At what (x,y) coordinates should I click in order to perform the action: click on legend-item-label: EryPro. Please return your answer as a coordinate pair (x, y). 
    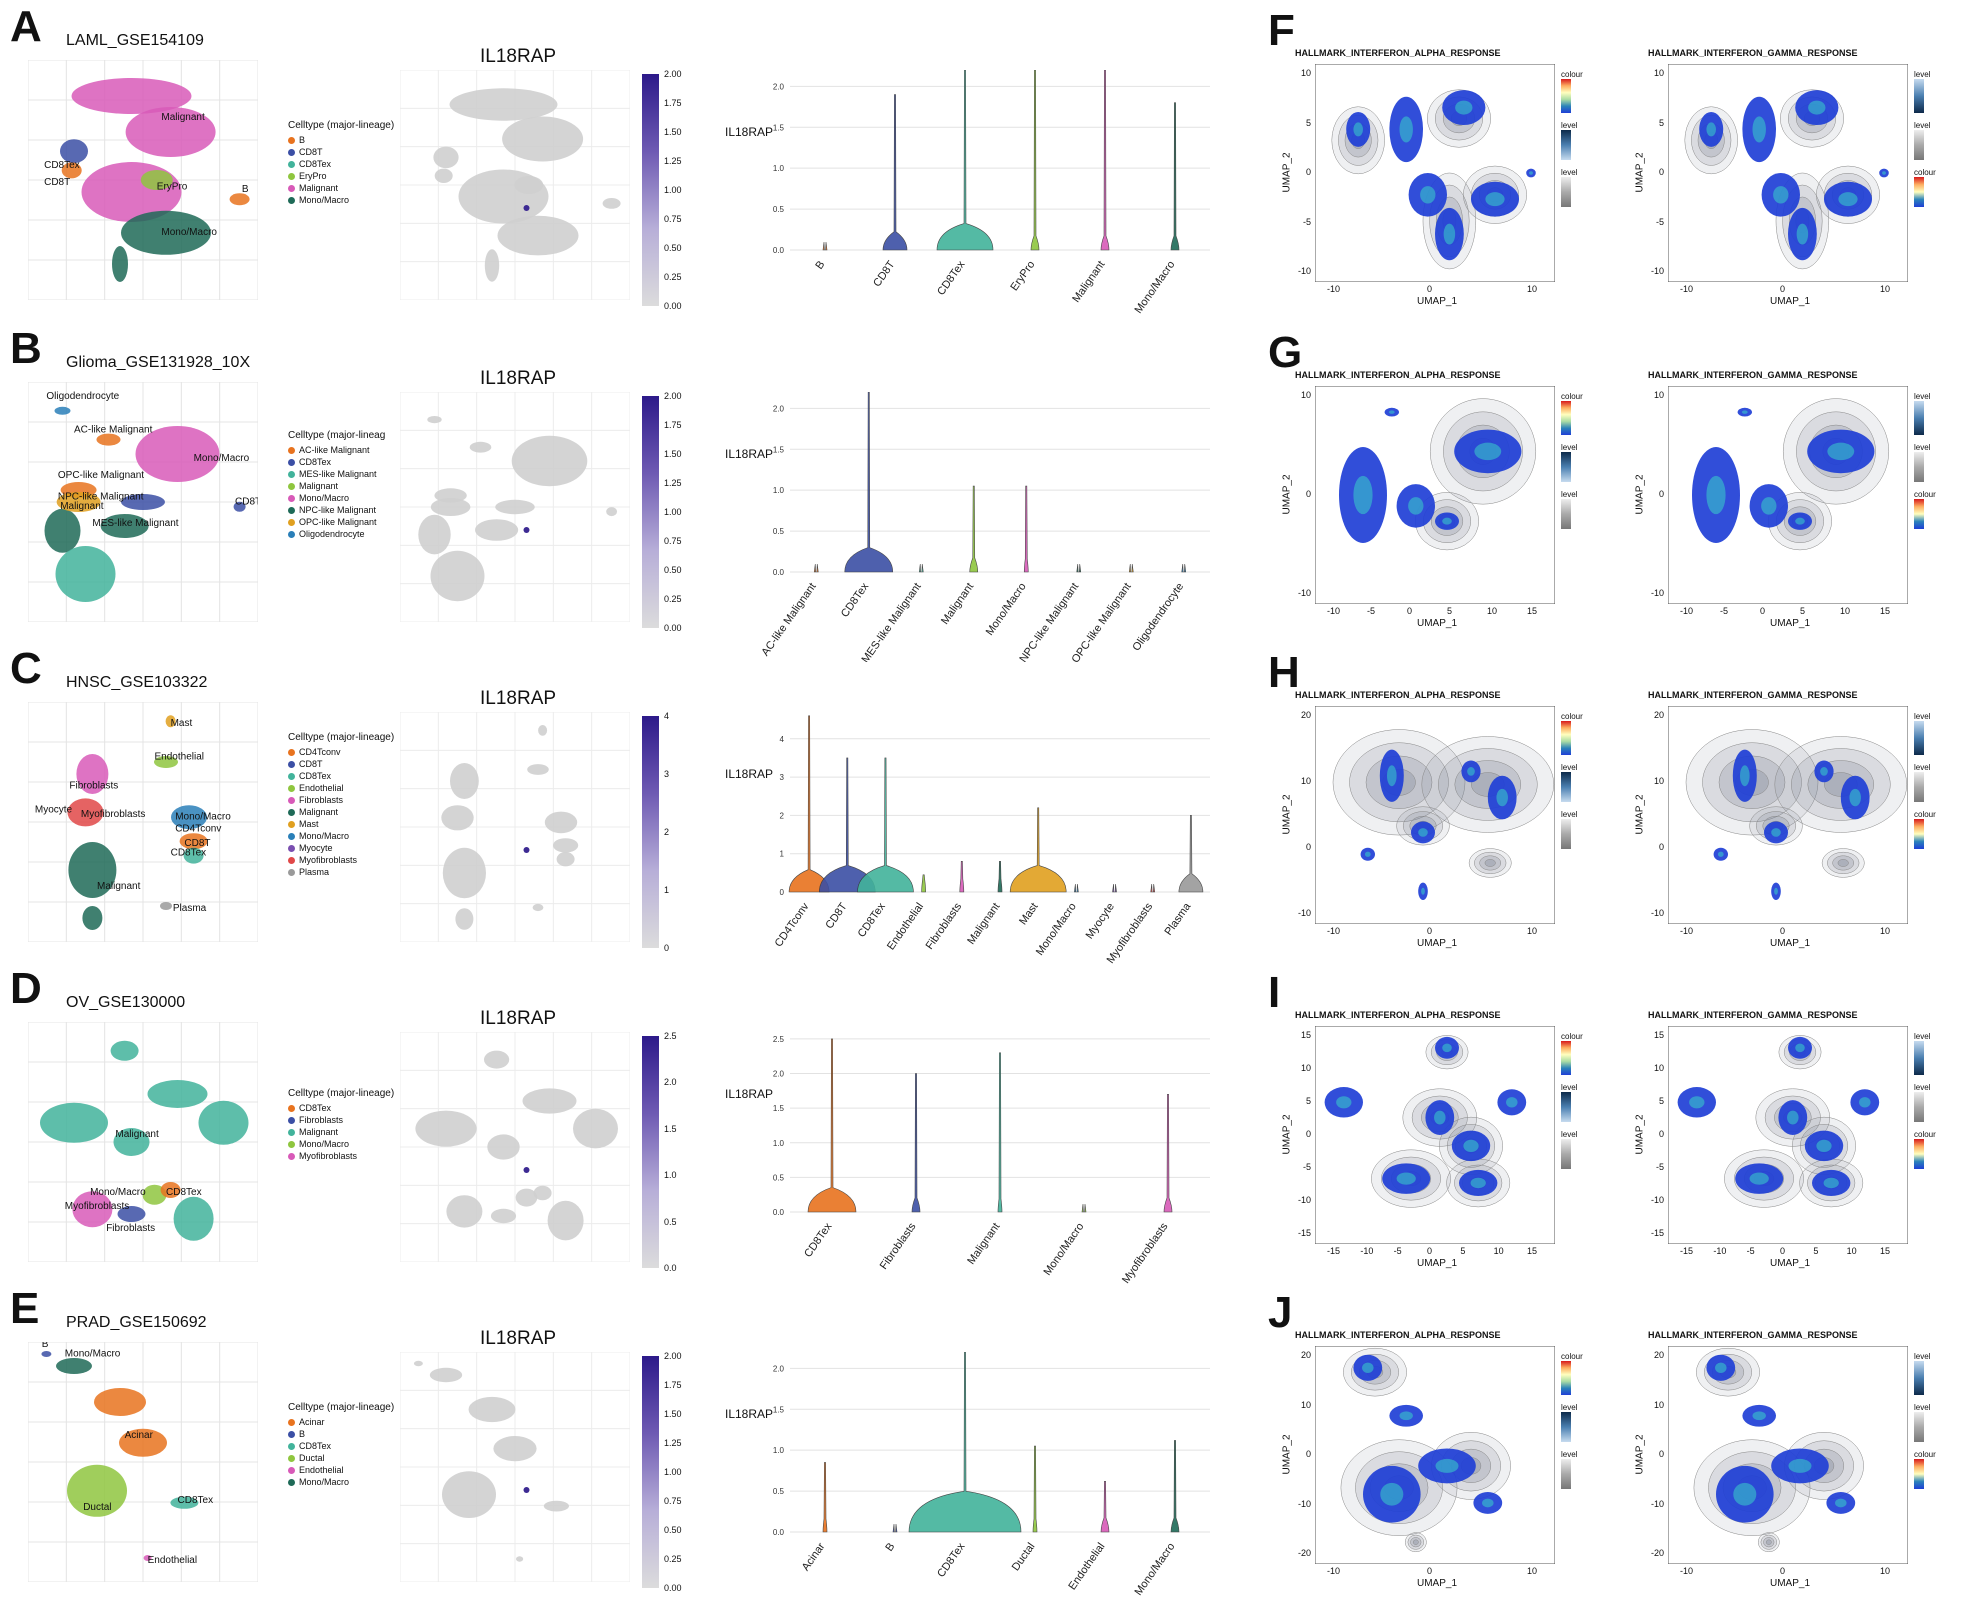
    Looking at the image, I should click on (313, 176).